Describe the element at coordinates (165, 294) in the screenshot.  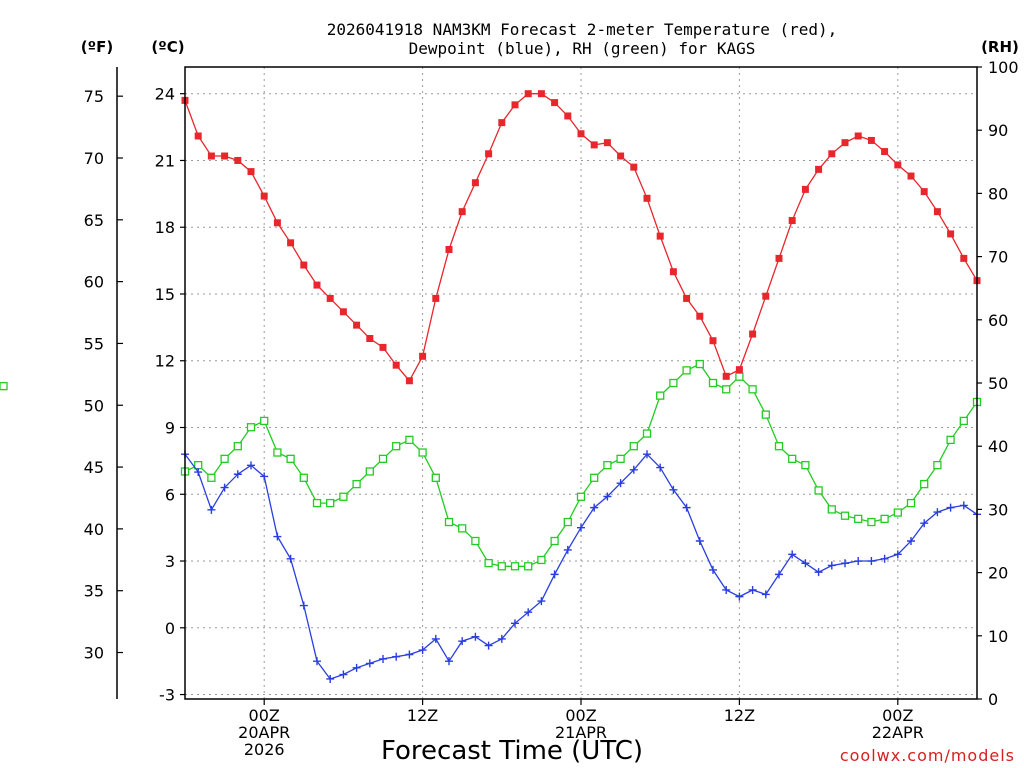
I see `celsius-tick-label: 15` at that location.